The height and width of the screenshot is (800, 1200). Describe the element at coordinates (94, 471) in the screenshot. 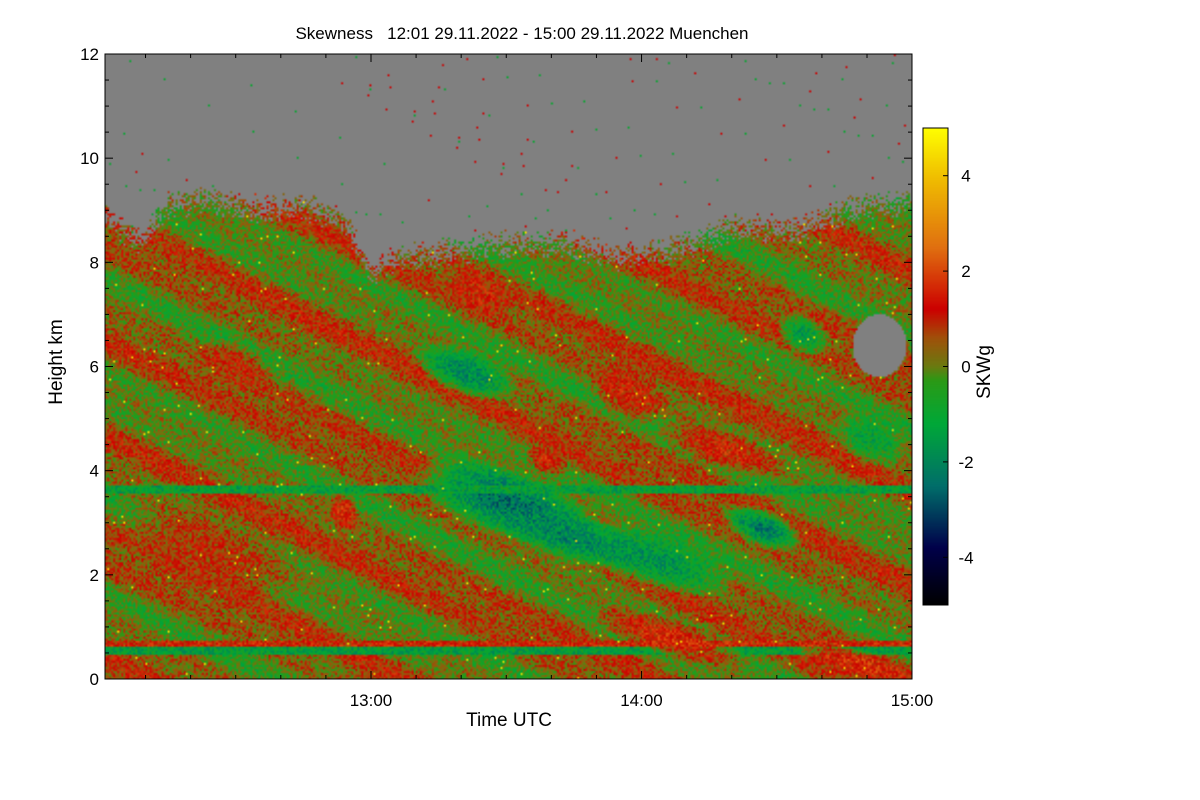

I see `y-tick-label: 4` at that location.